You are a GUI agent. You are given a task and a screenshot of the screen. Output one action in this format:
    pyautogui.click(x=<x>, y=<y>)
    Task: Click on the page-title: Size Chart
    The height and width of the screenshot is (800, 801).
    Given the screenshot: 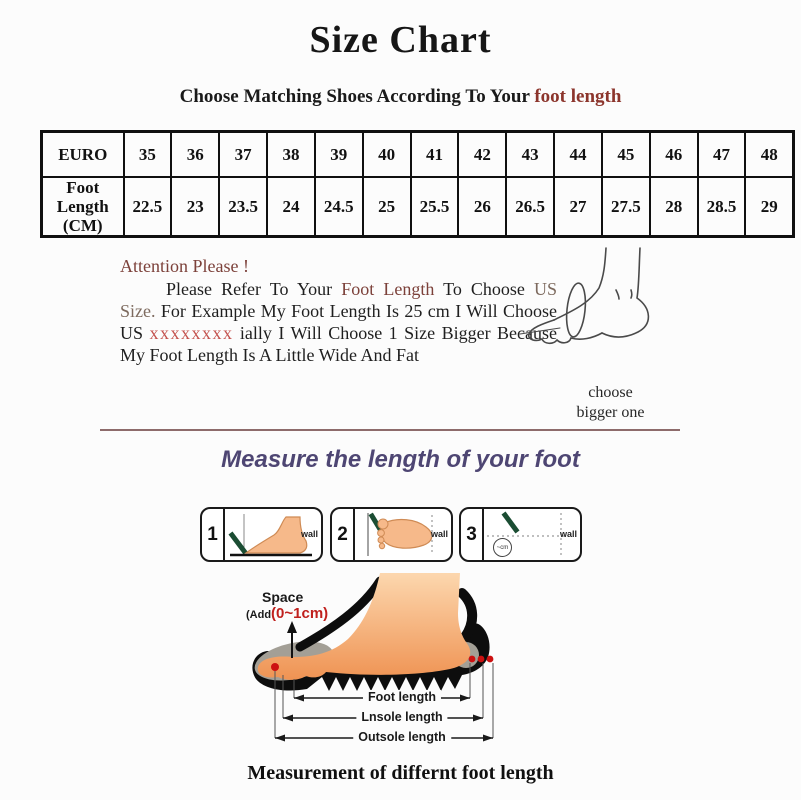 What is the action you would take?
    pyautogui.click(x=400, y=40)
    